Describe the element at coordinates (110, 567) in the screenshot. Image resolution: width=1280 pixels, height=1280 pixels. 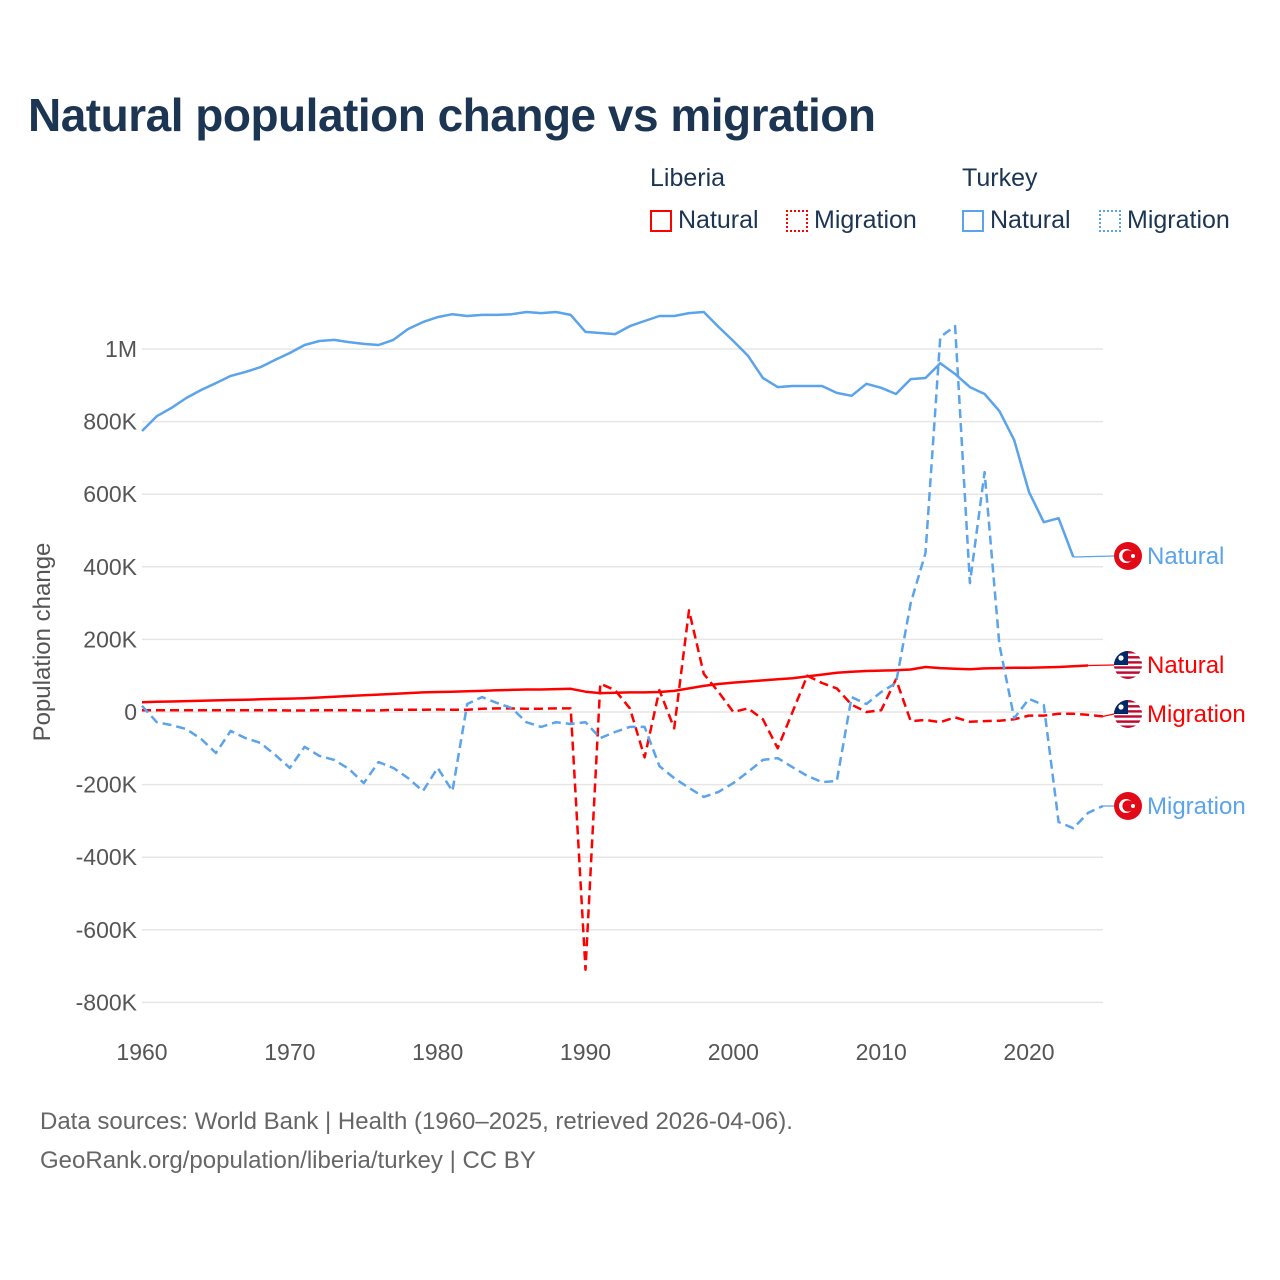
I see `y-tick-label: 400K` at that location.